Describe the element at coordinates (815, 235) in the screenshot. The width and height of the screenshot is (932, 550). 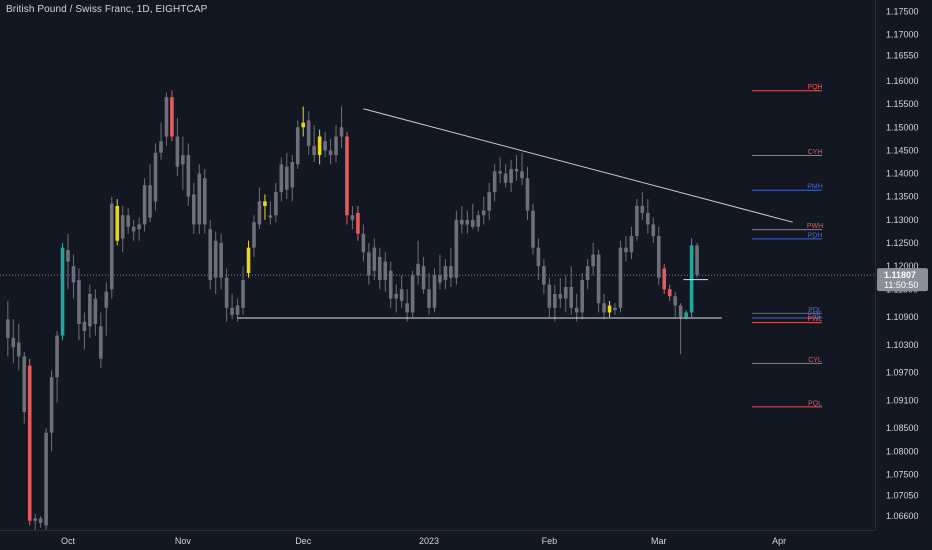
I see `level-label: PDH` at that location.